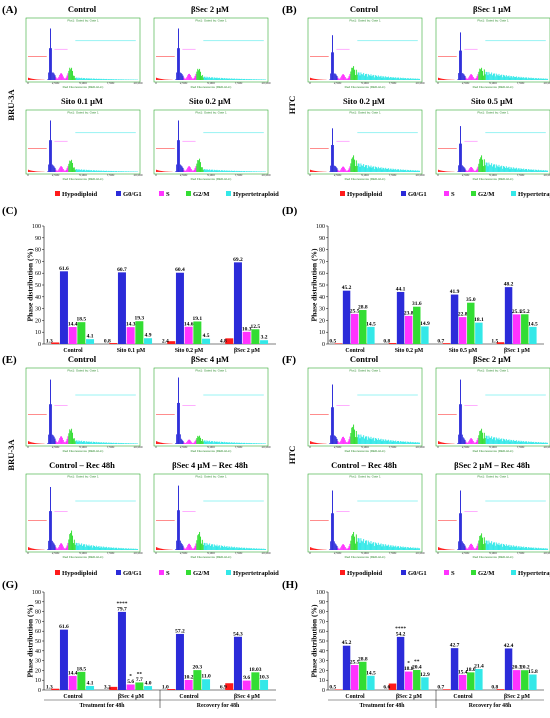 The height and width of the screenshot is (718, 550). Describe the element at coordinates (10, 585) in the screenshot. I see `panel-label-g: (G)` at that location.